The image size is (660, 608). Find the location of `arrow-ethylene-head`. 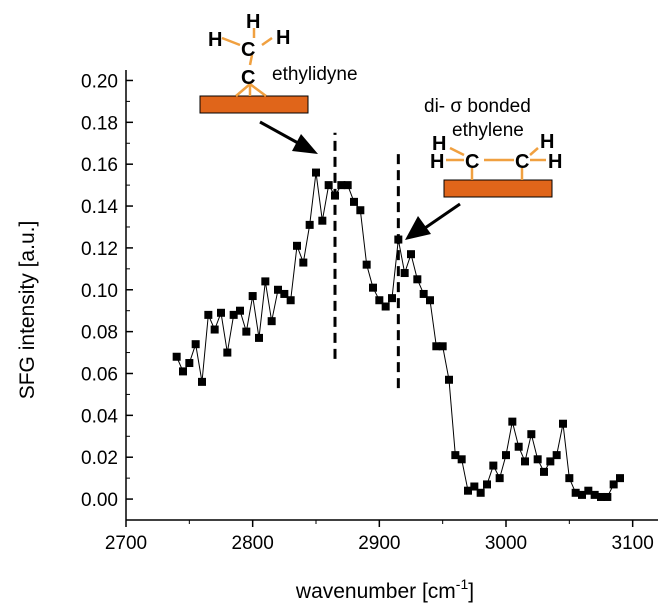

arrow-ethylene-head is located at coordinates (418, 228).